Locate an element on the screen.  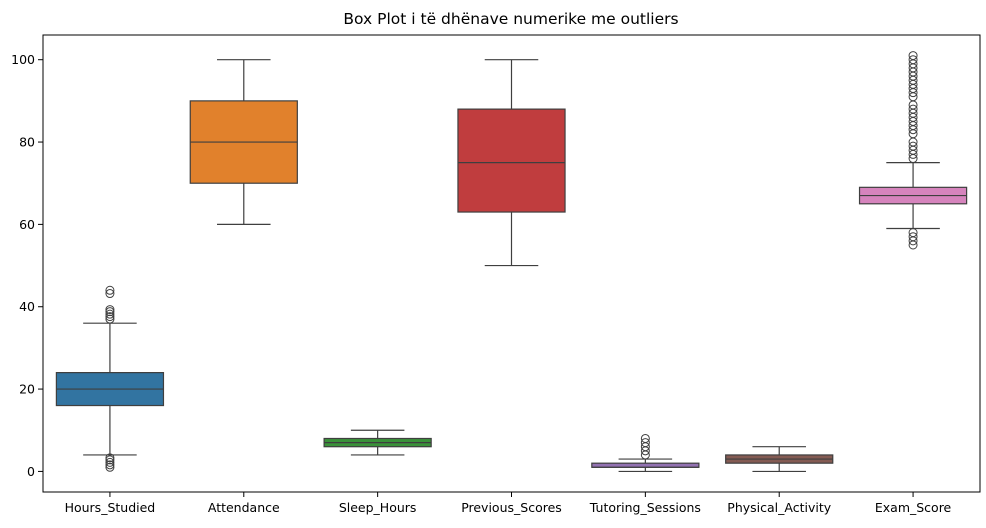
y-tick-label: 0 is located at coordinates (31, 471).